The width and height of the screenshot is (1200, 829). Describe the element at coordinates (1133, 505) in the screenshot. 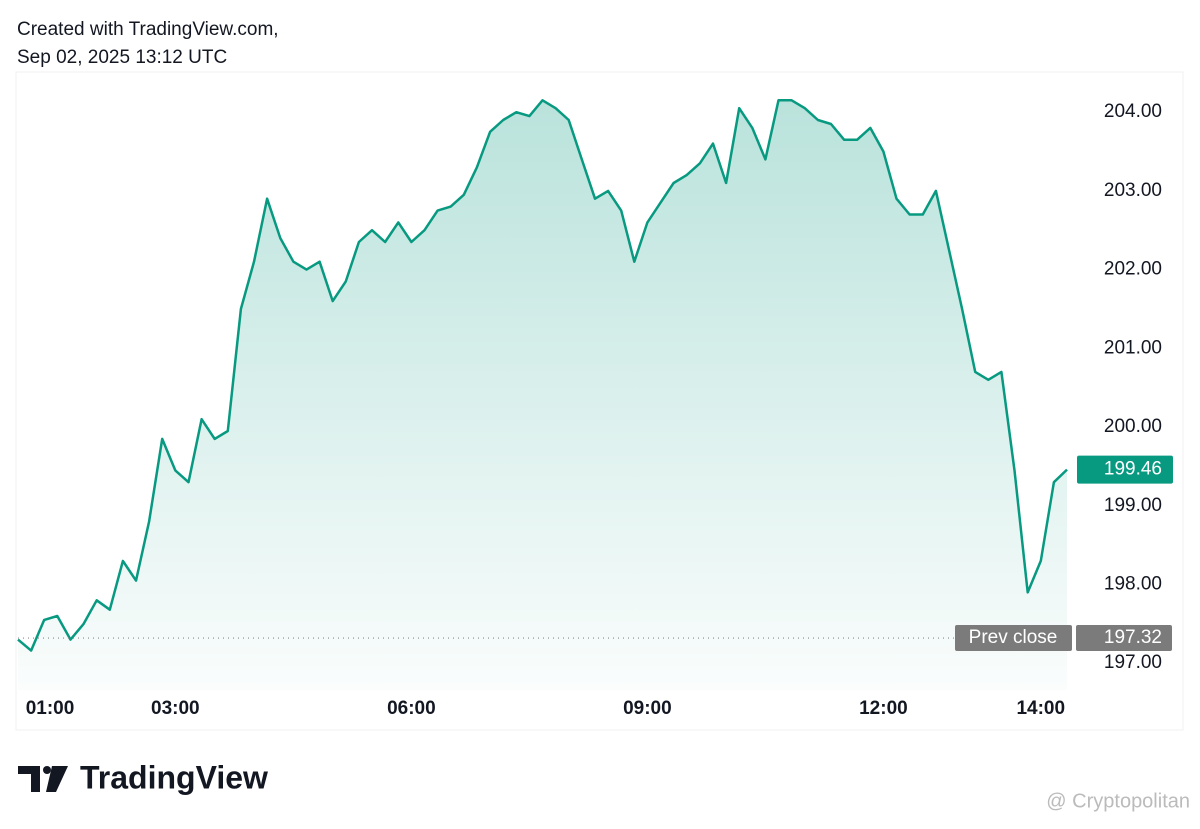

I see `y-tick-label: 199.00` at that location.